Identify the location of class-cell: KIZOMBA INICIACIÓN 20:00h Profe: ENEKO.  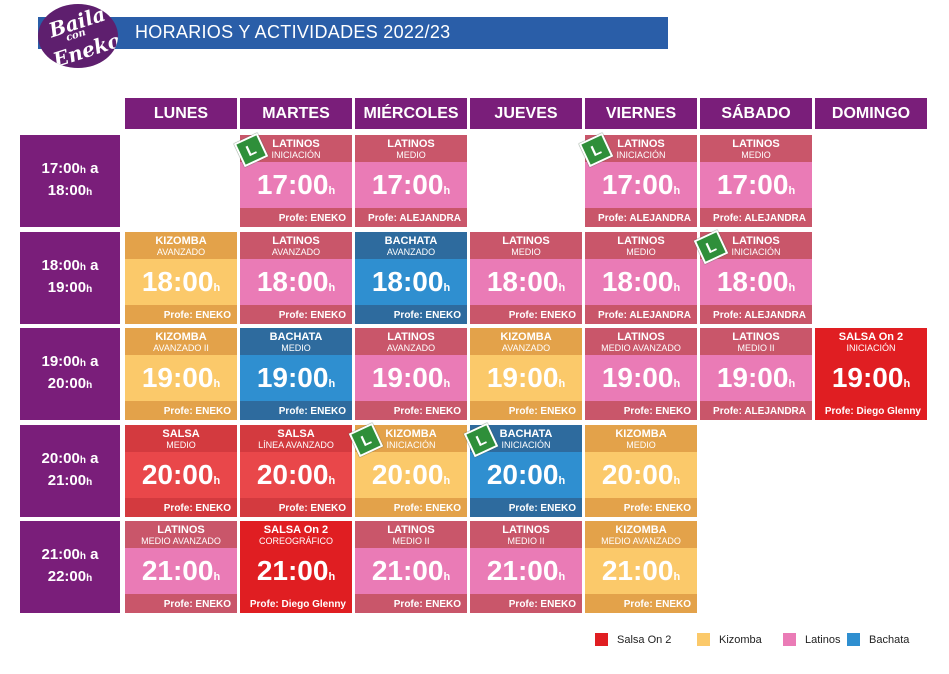
(411, 471).